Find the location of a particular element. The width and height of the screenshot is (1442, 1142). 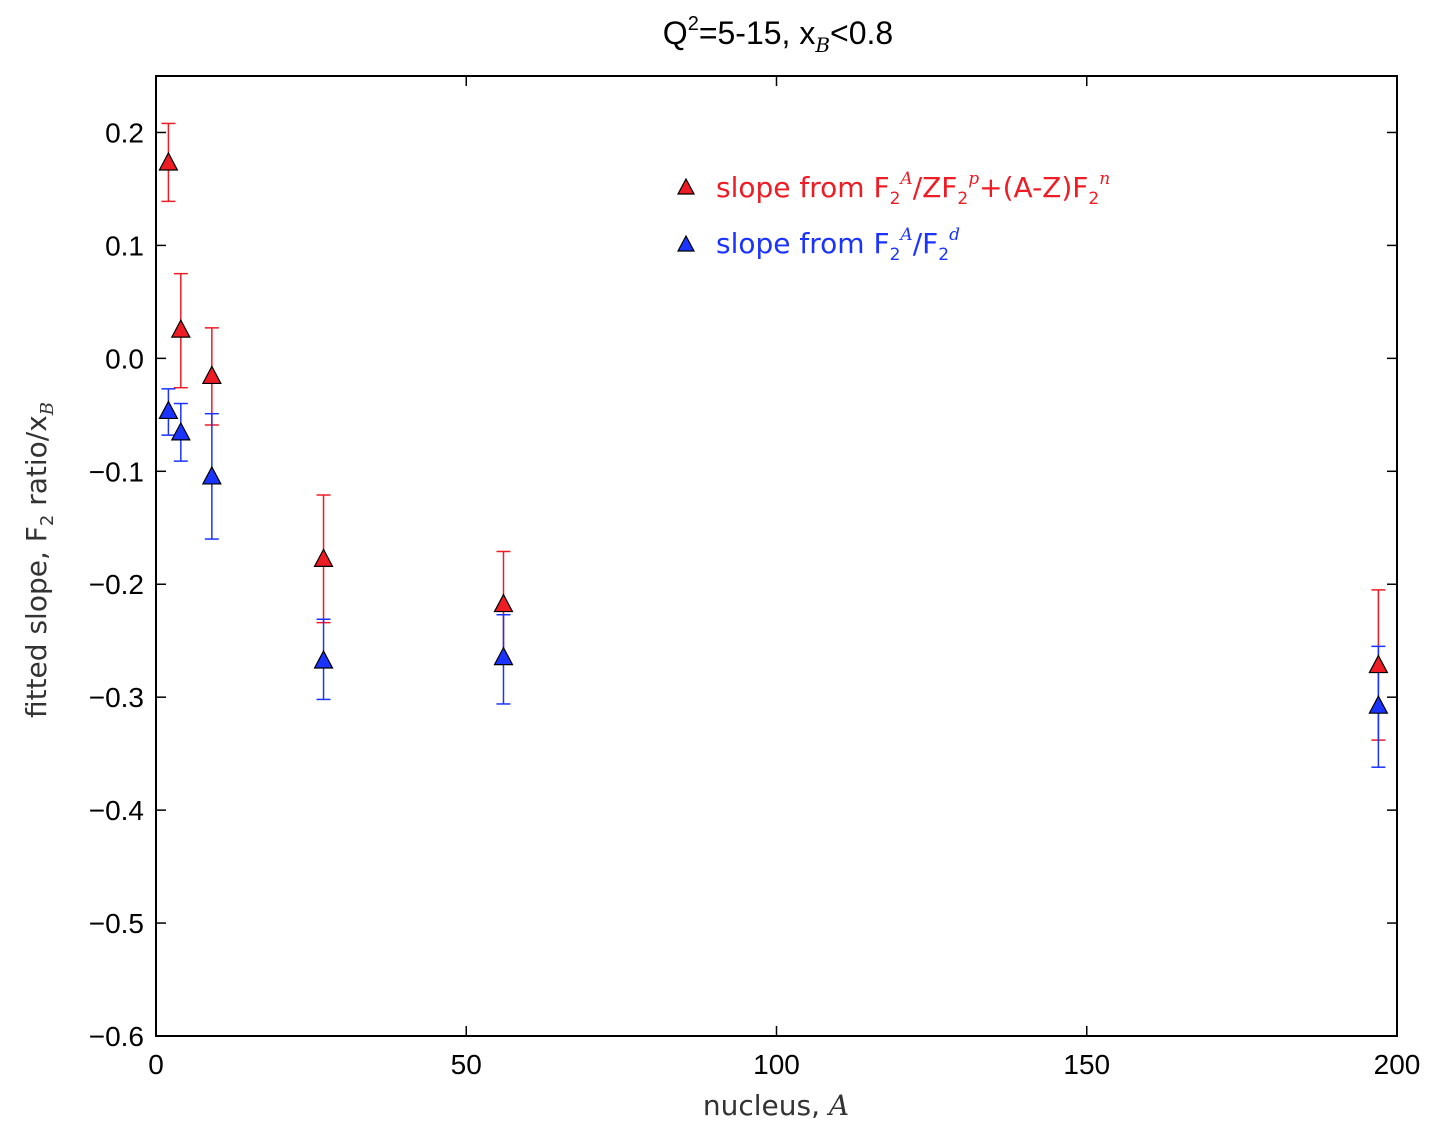

y-tick-label: 0.2 is located at coordinates (124, 132).